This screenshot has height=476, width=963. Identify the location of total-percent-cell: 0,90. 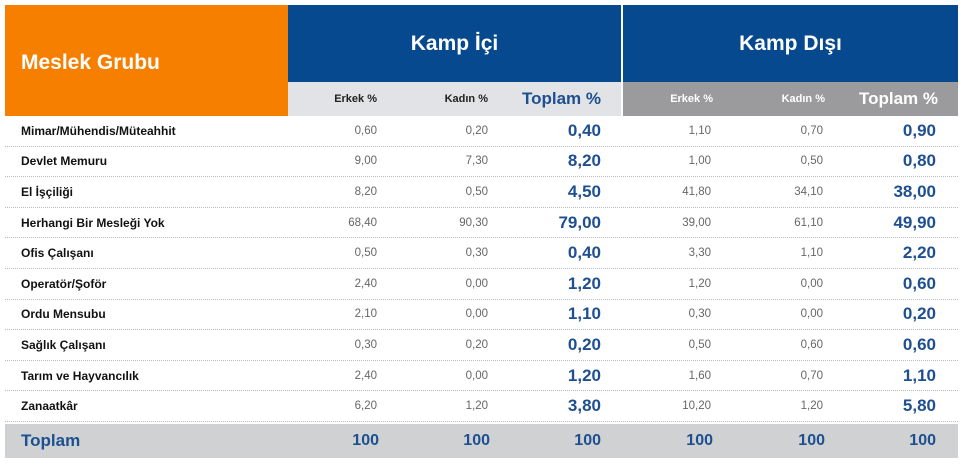
(919, 130).